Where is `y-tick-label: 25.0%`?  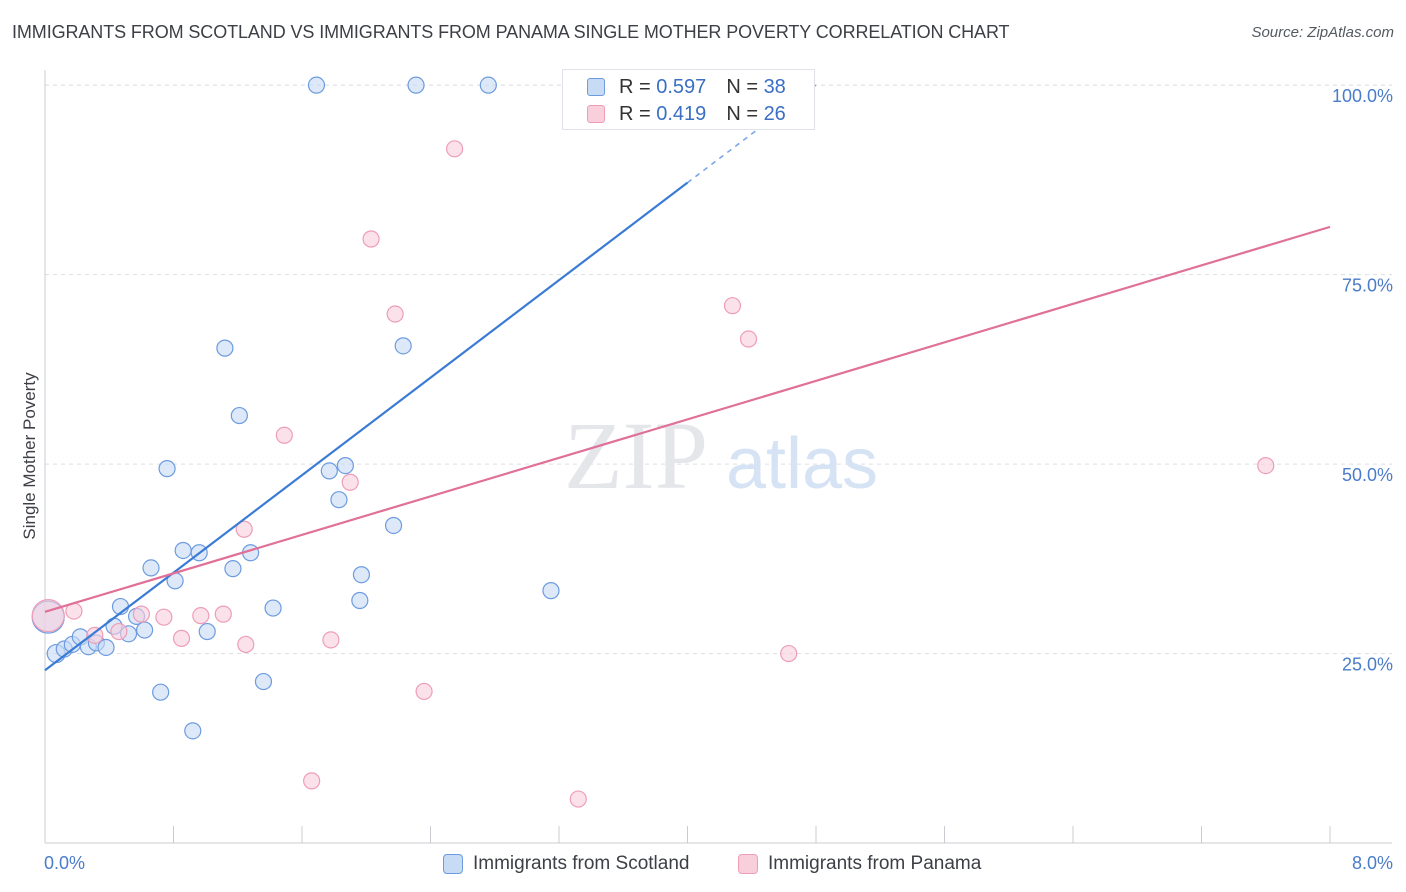 y-tick-label: 25.0% is located at coordinates (1367, 665).